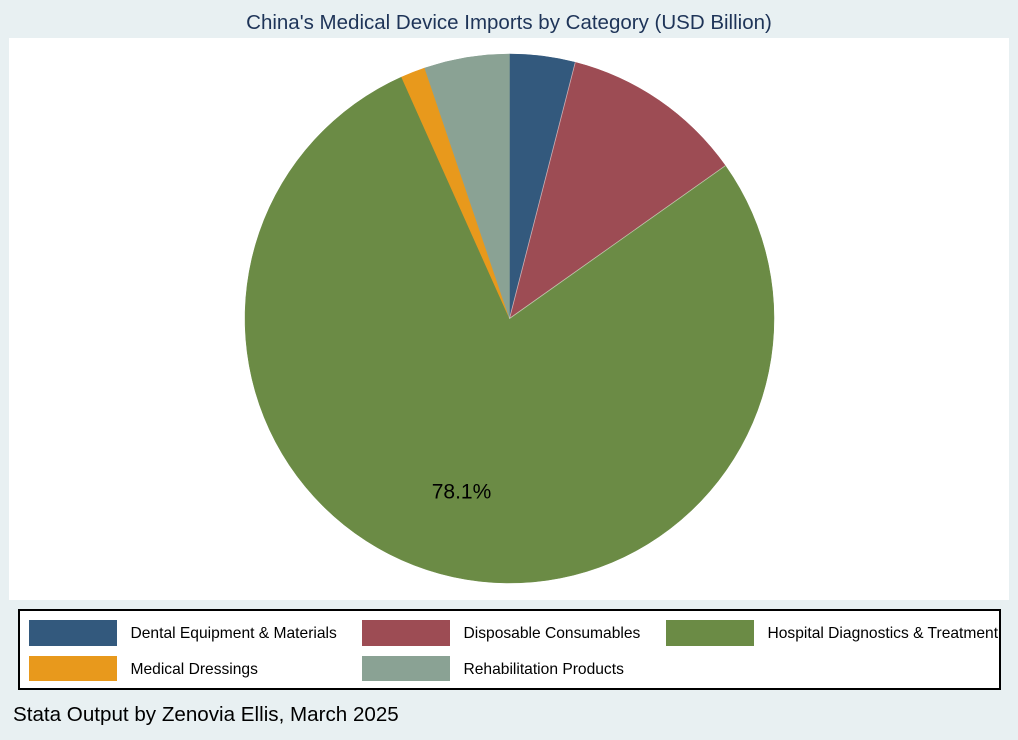 The height and width of the screenshot is (740, 1018). What do you see at coordinates (462, 492) in the screenshot?
I see `svg-text: 78.1%` at bounding box center [462, 492].